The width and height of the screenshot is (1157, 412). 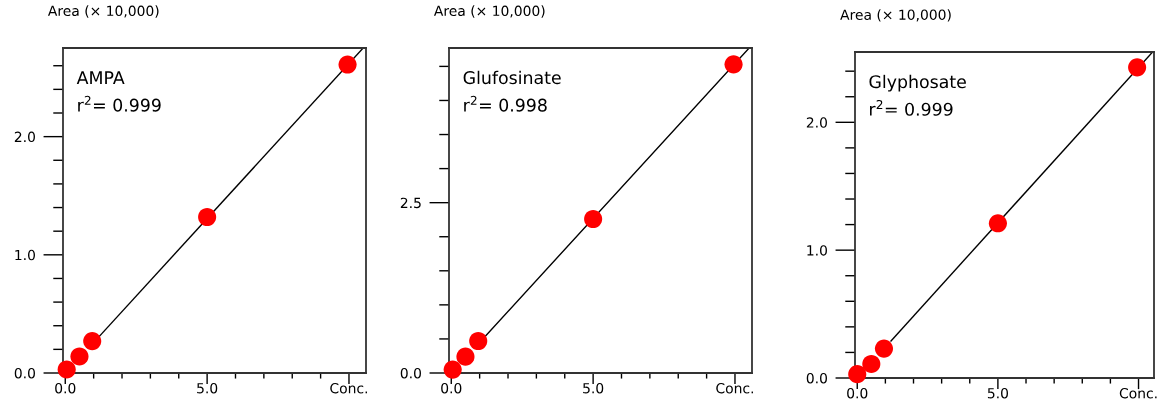 What do you see at coordinates (505, 103) in the screenshot?
I see `annotation: r$^{2}$= 0.998` at bounding box center [505, 103].